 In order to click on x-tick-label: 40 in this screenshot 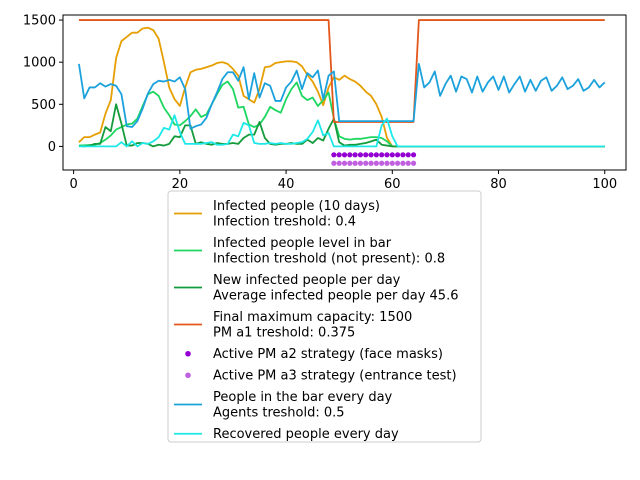, I will do `click(286, 184)`.